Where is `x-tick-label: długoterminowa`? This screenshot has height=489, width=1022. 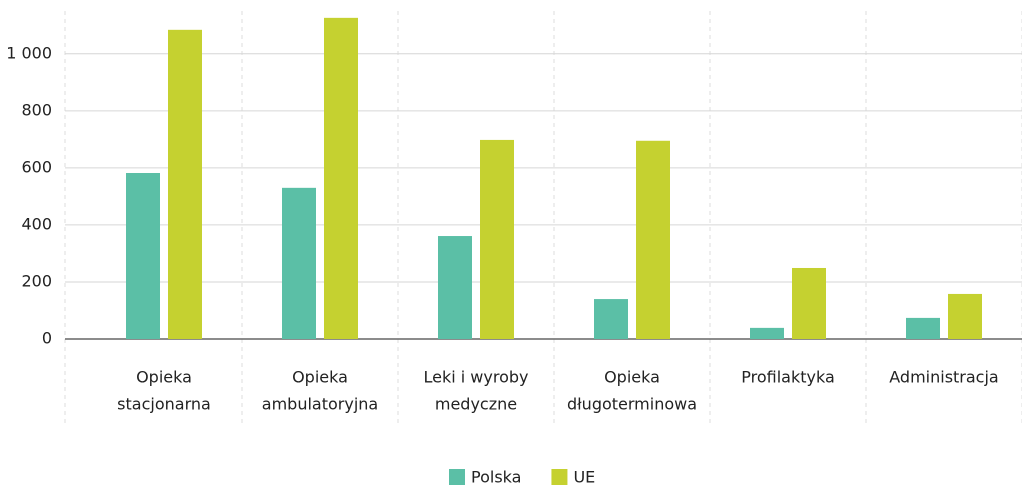
x-tick-label: długoterminowa is located at coordinates (632, 404).